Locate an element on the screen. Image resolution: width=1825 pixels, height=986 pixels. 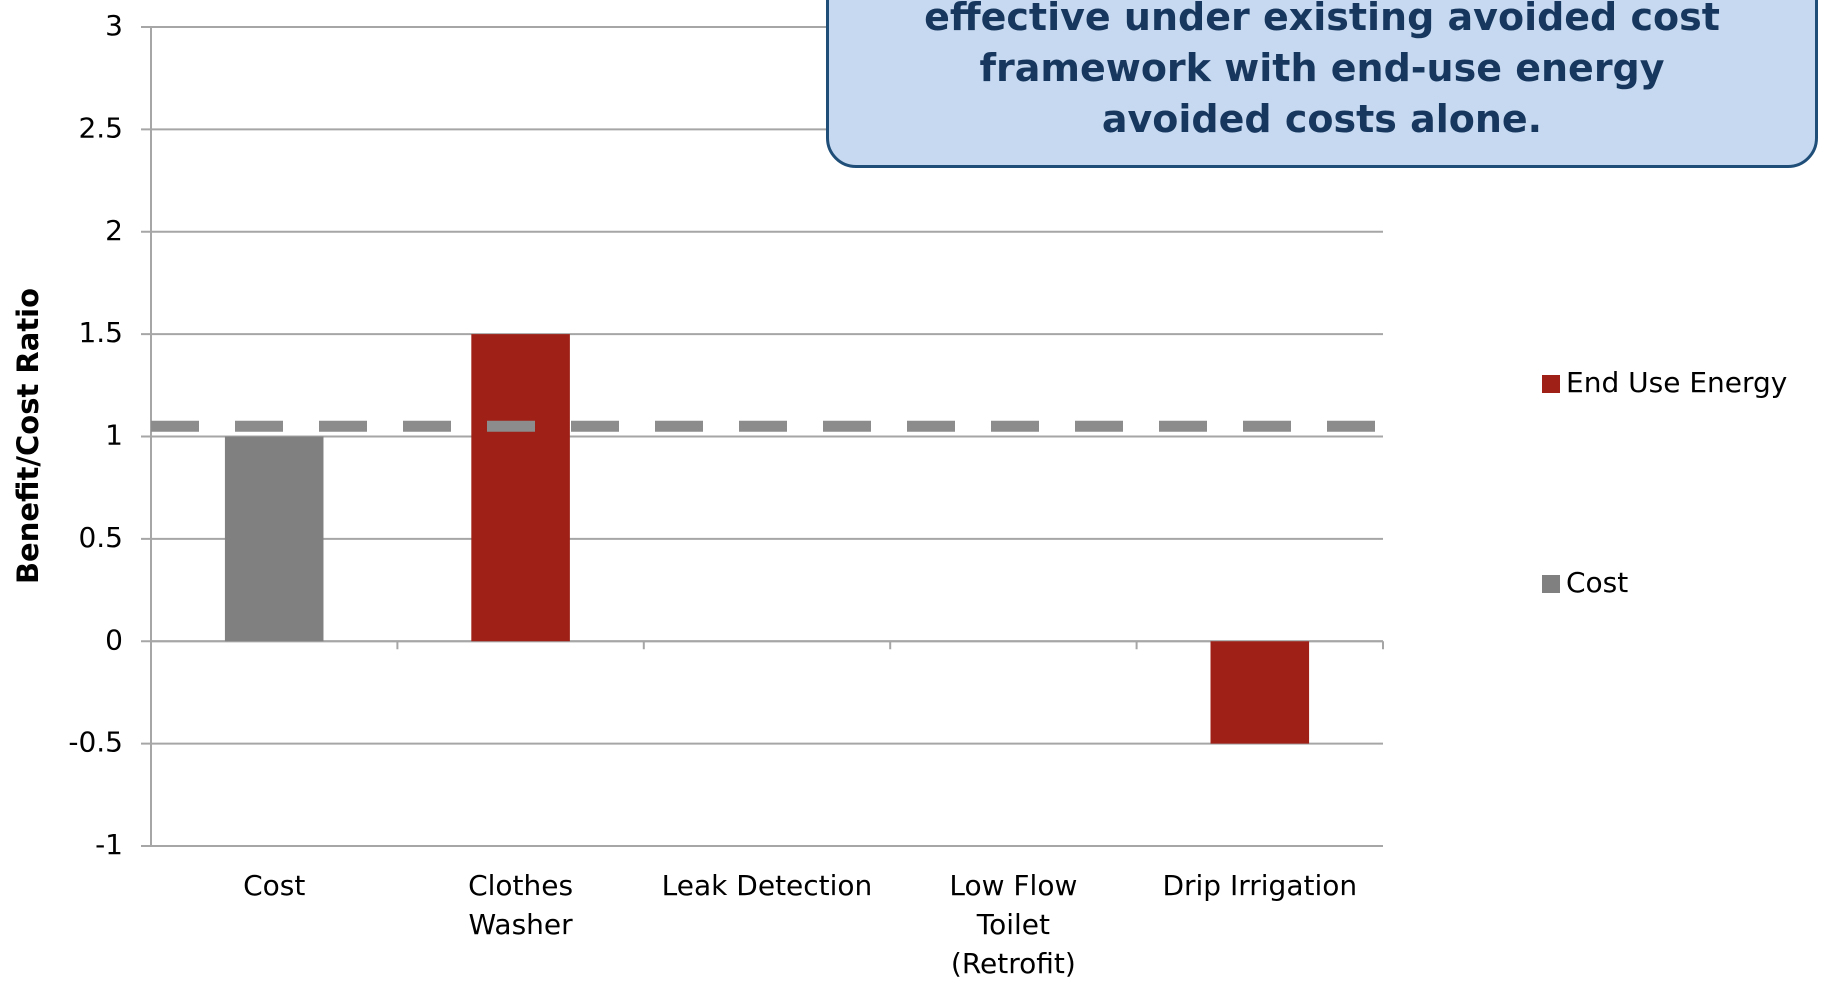
callout-text: framework with end-use energy is located at coordinates (1322, 68).